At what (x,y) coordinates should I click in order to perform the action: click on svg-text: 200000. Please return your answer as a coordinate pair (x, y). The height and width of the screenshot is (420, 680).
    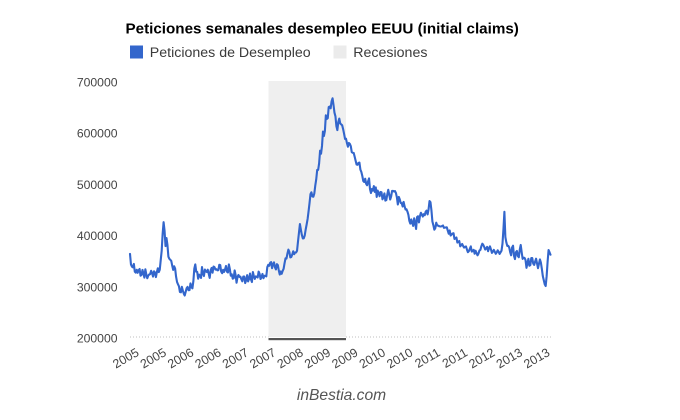
    Looking at the image, I should click on (97, 339).